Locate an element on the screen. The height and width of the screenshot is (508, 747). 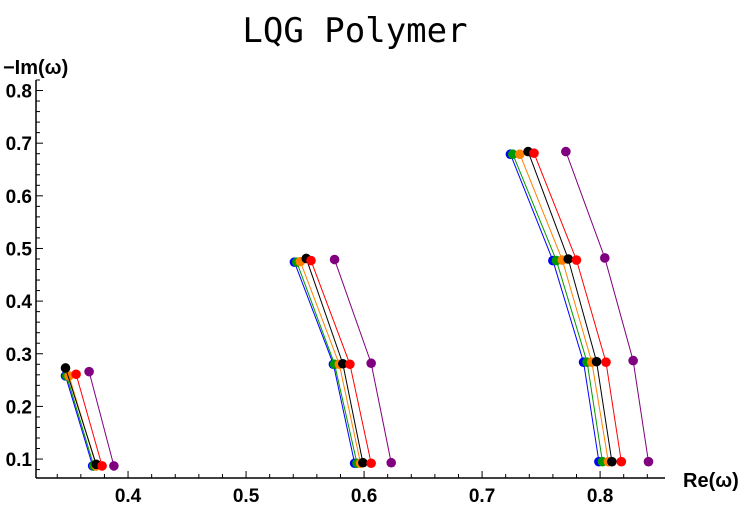
y-tick-label: 0.3 is located at coordinates (19, 355).